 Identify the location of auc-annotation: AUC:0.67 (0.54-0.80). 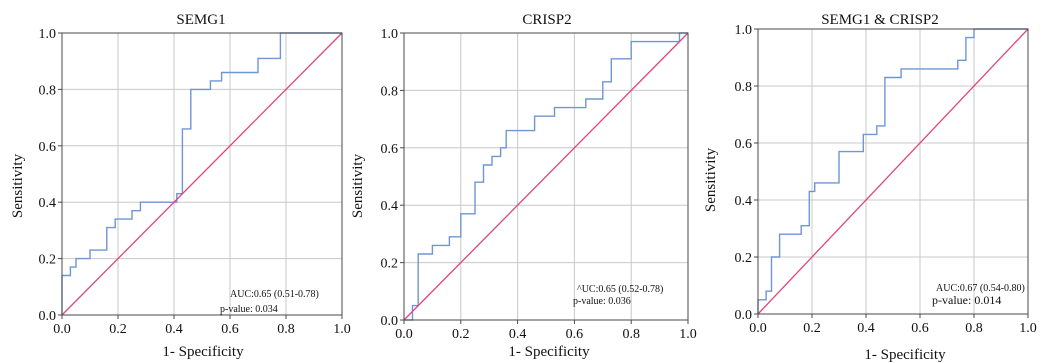
(980, 288).